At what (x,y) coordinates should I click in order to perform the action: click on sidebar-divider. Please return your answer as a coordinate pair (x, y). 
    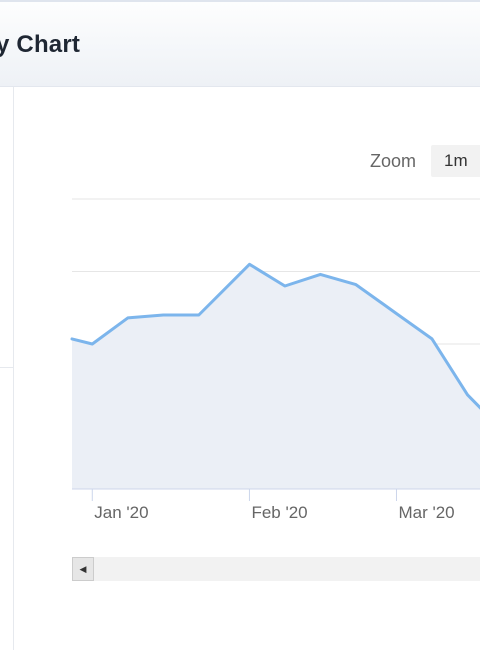
    Looking at the image, I should click on (13, 368).